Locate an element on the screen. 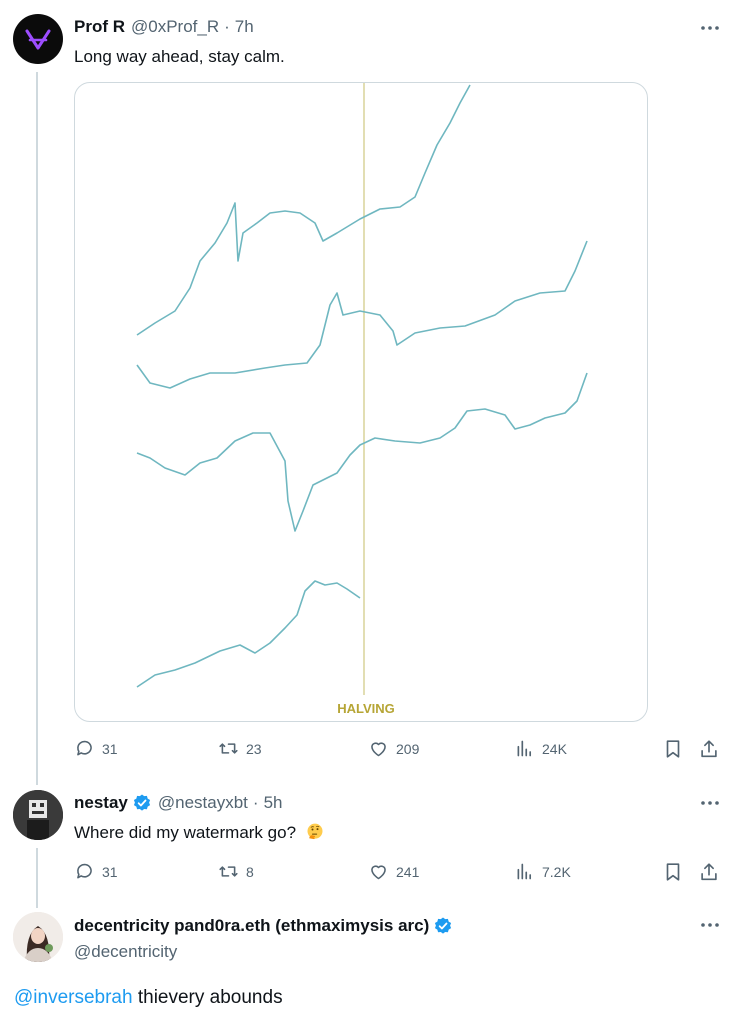  tweet-text-row: @inversebrah thievery abounds is located at coordinates (148, 998).